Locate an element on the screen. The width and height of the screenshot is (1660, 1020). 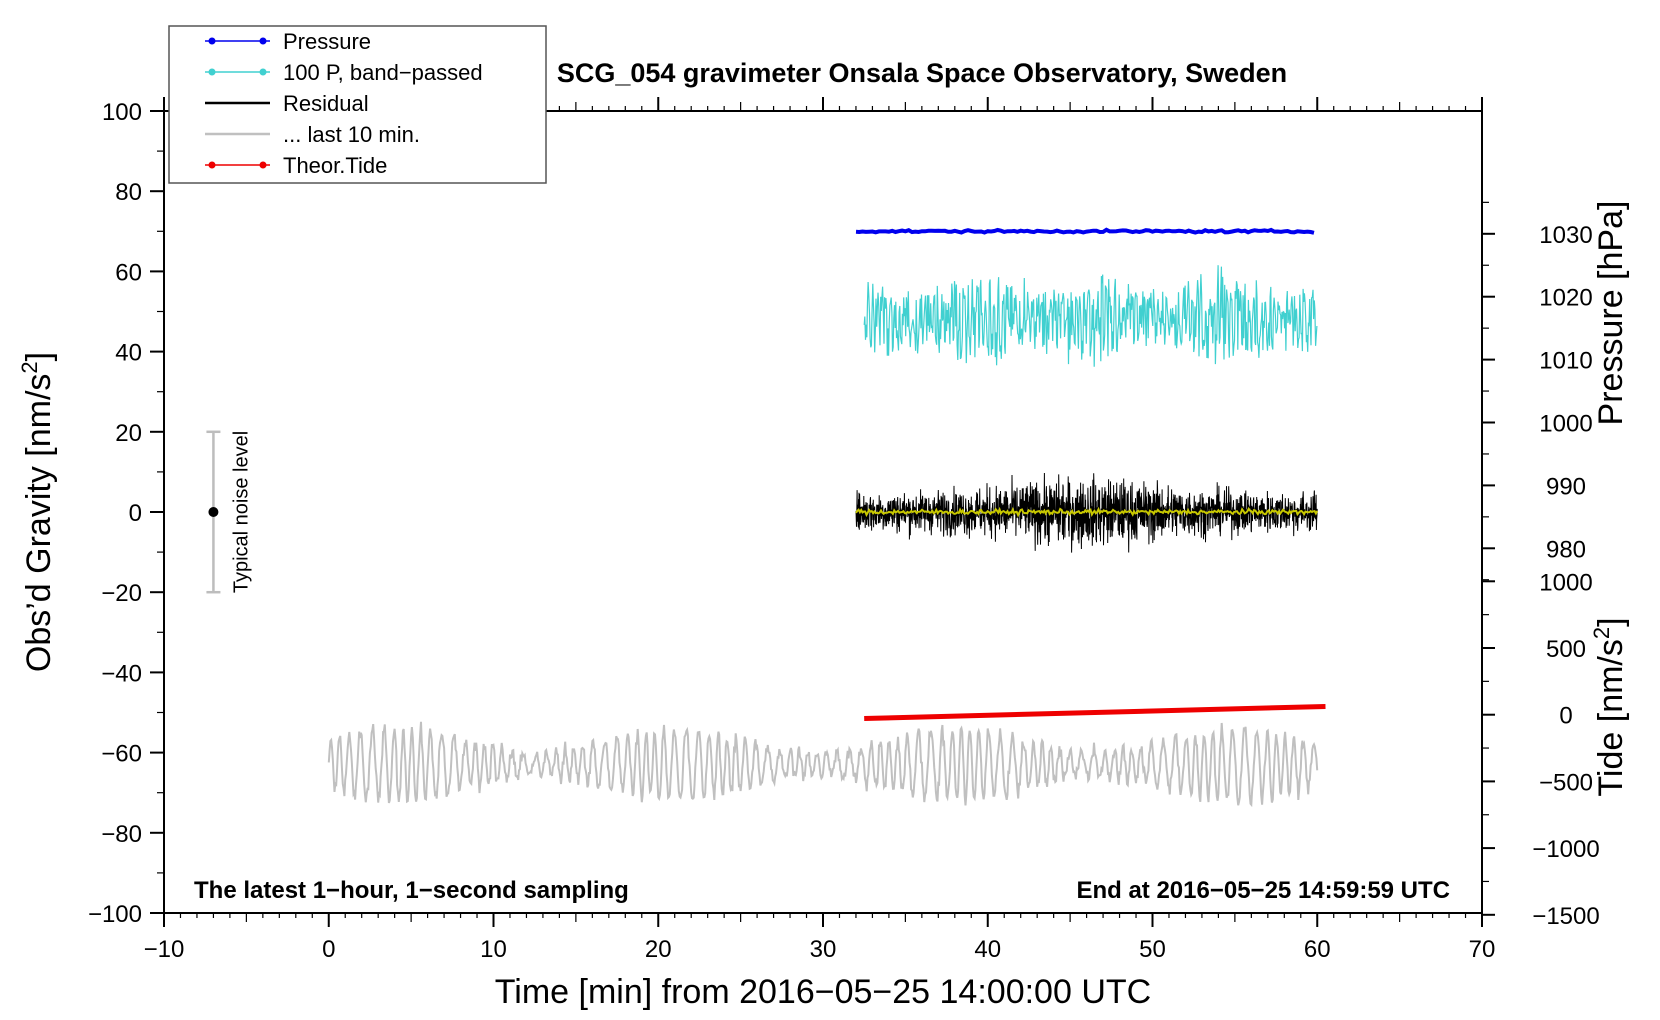
y-axis-label-sup: 2 is located at coordinates (29, 367).